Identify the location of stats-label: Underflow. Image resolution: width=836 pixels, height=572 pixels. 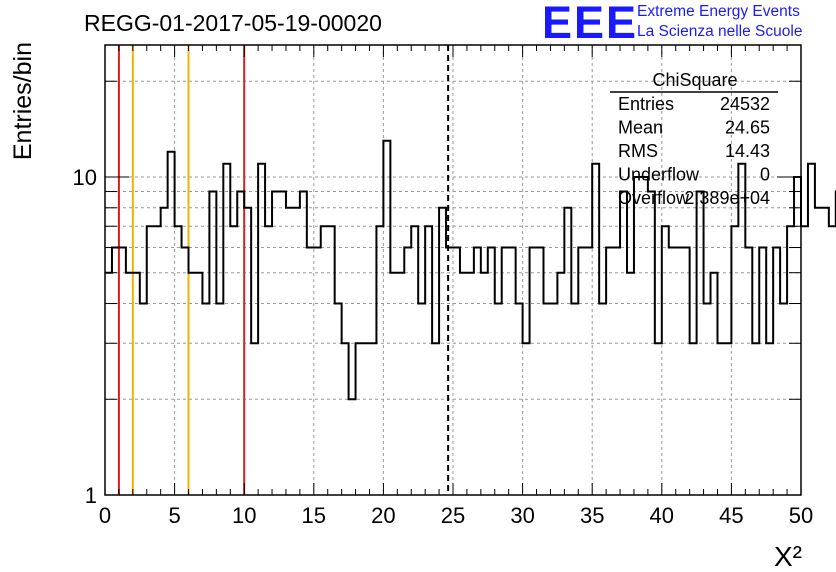
(659, 175).